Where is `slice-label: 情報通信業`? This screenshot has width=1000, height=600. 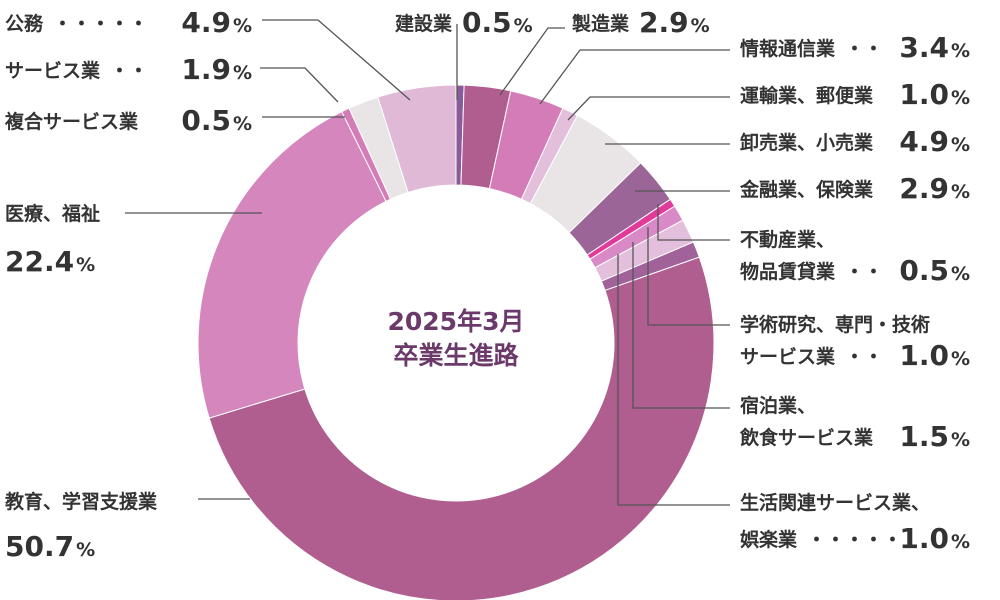
slice-label: 情報通信業 is located at coordinates (788, 48).